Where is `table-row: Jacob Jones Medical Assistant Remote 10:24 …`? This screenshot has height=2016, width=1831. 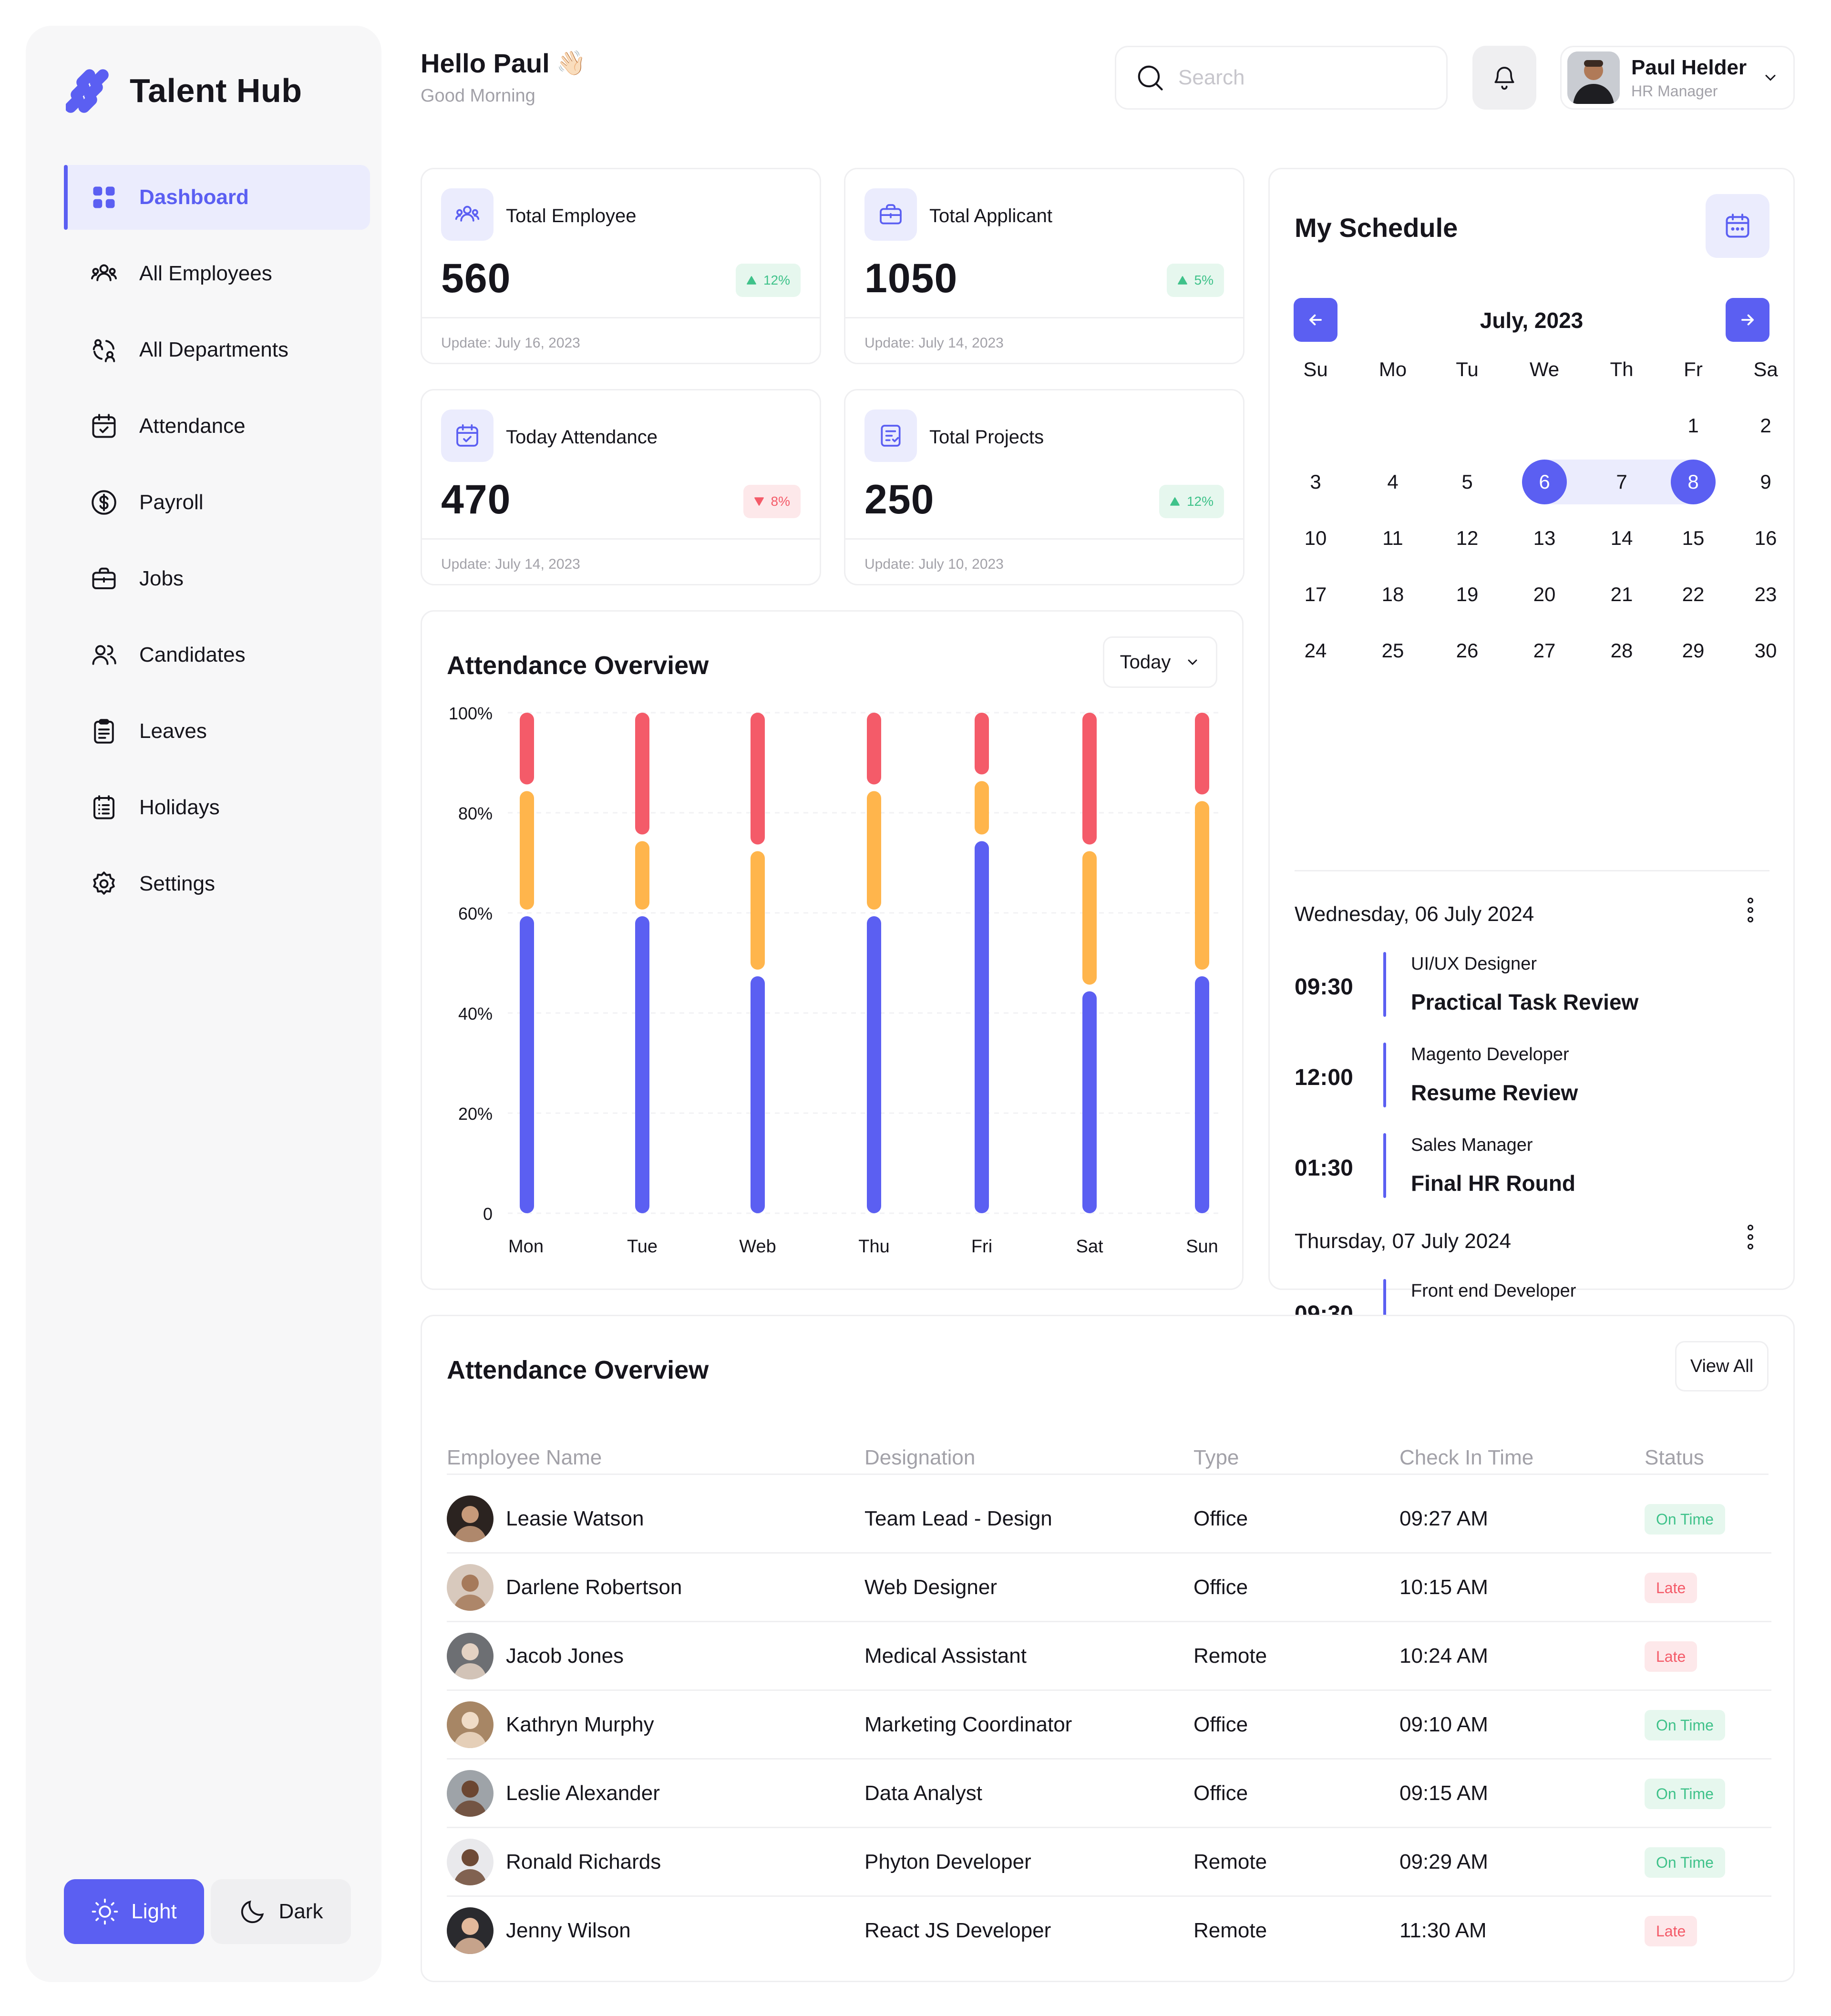
table-row: Jacob Jones Medical Assistant Remote 10:24 … is located at coordinates (1109, 1656).